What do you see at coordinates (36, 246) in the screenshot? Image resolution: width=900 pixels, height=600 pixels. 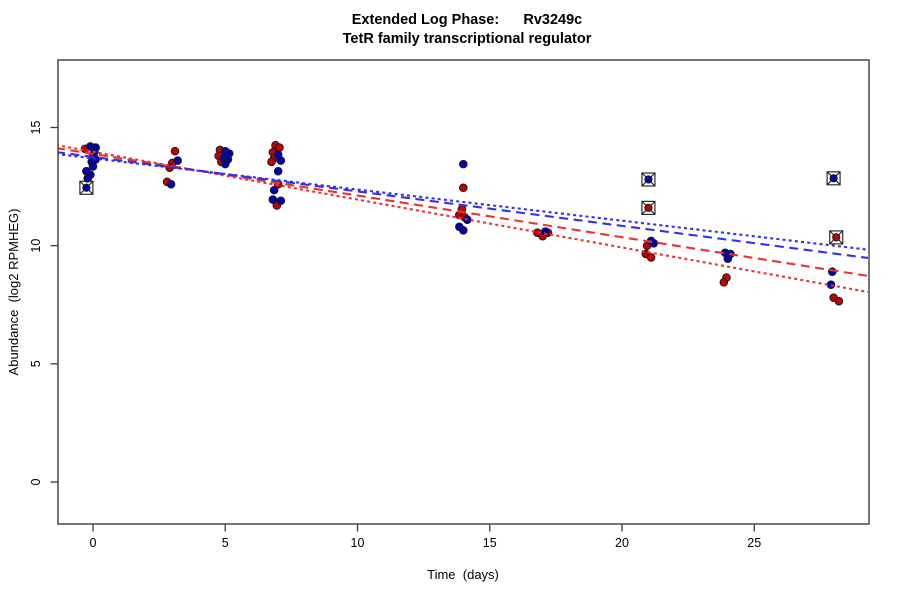 I see `y-tick-label: 10` at bounding box center [36, 246].